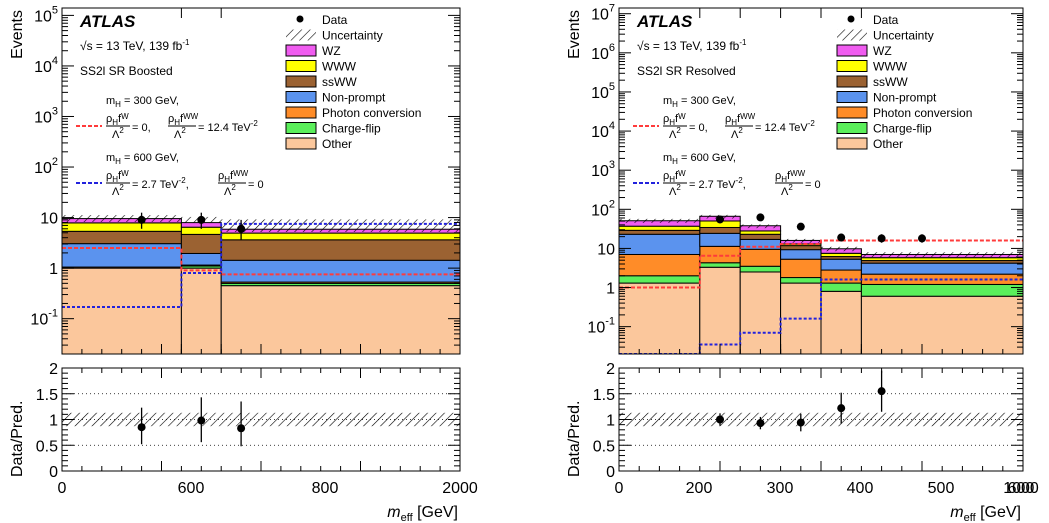  Describe the element at coordinates (201, 310) in the screenshot. I see `stack-bar-other-bin1` at that location.